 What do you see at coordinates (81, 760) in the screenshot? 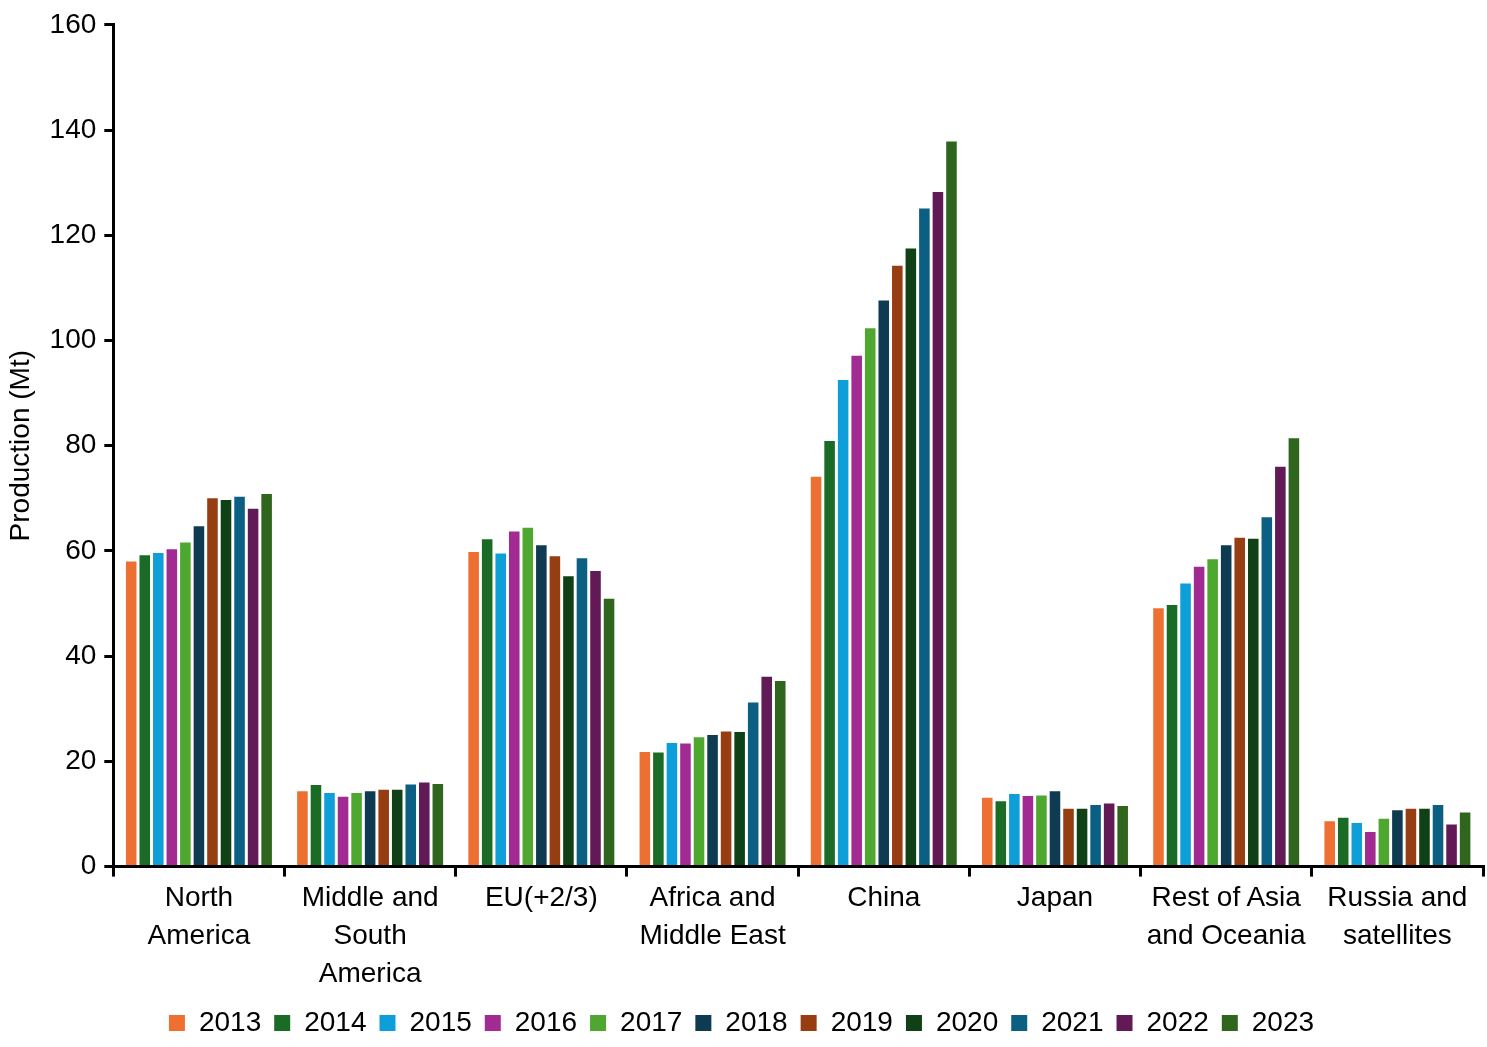
I see `y-tick-label: 20` at bounding box center [81, 760].